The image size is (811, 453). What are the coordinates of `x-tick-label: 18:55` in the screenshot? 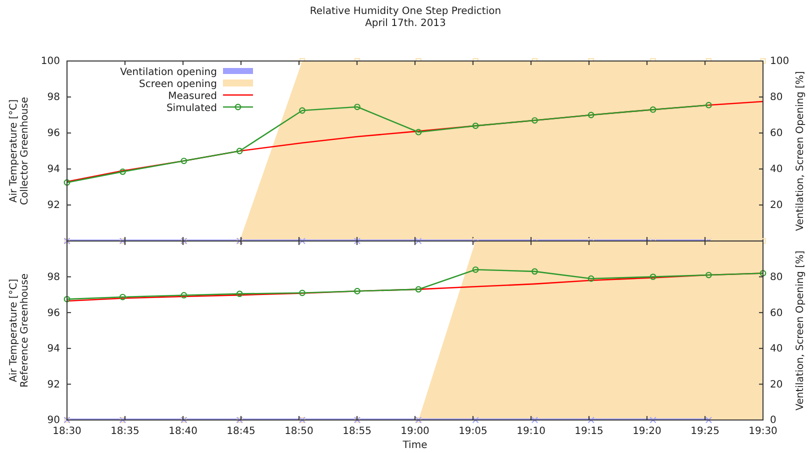 It's located at (357, 432).